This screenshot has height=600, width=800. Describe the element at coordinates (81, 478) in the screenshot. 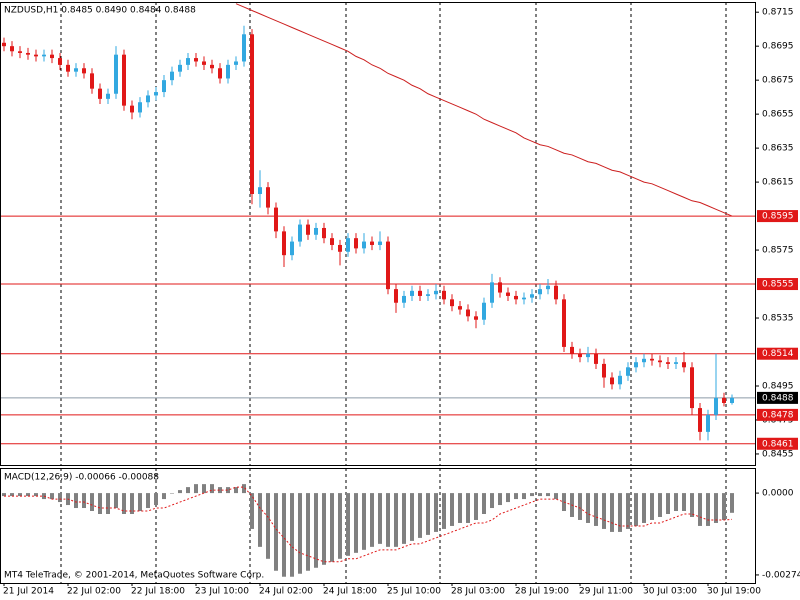

I see `indicator-title: MACD(12,26,9) -0.00066 -0.00088` at that location.